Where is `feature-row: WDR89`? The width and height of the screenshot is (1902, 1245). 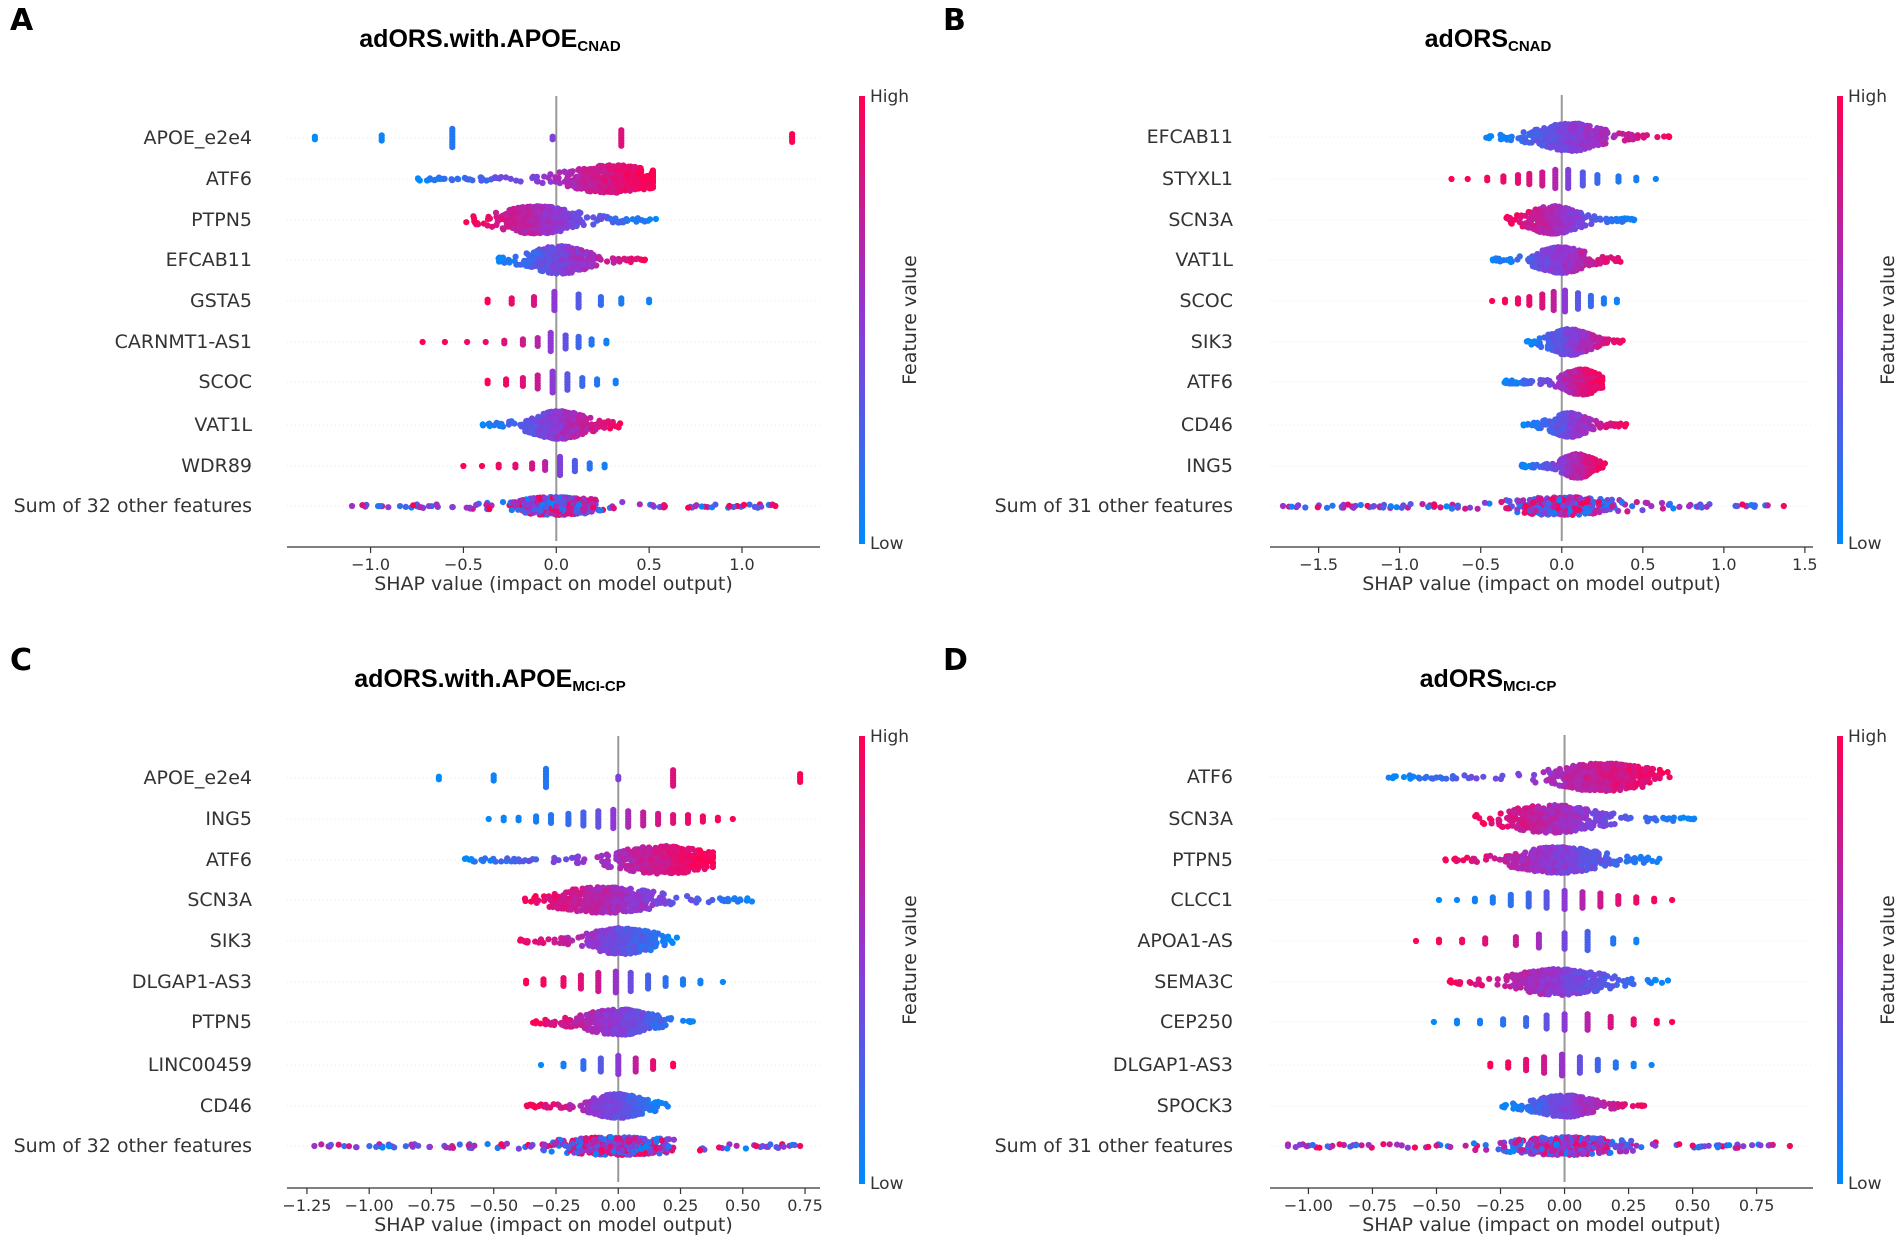 feature-row: WDR89 is located at coordinates (394, 466).